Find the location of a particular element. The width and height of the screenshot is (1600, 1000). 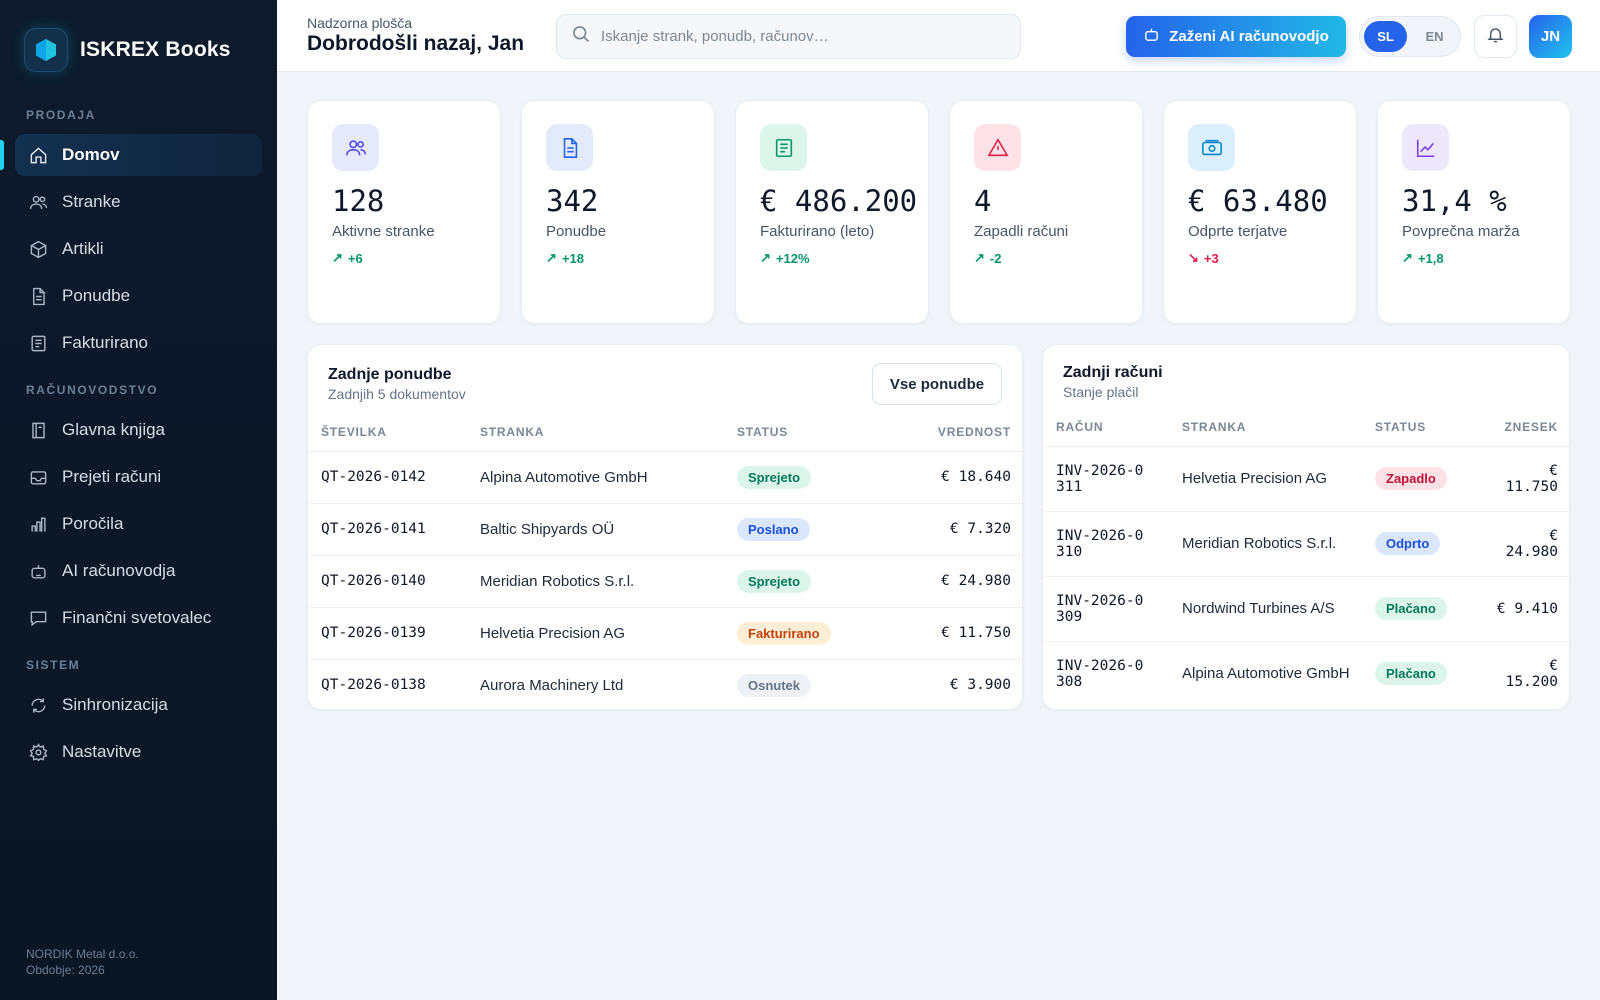

quote-number: QT-2026-0138 is located at coordinates (373, 685).